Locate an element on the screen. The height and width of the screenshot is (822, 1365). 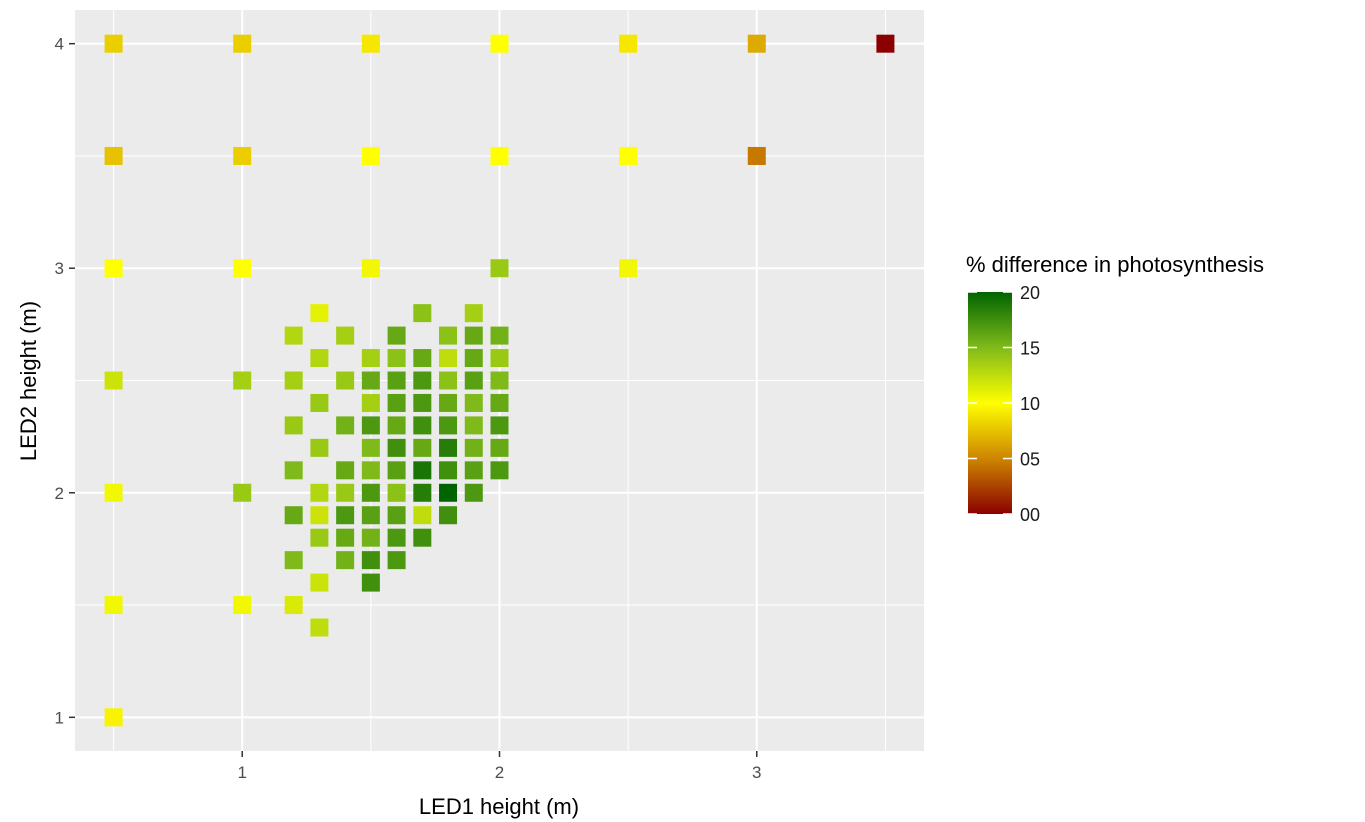
data-point: 1, 3: 10 is located at coordinates (242, 268).